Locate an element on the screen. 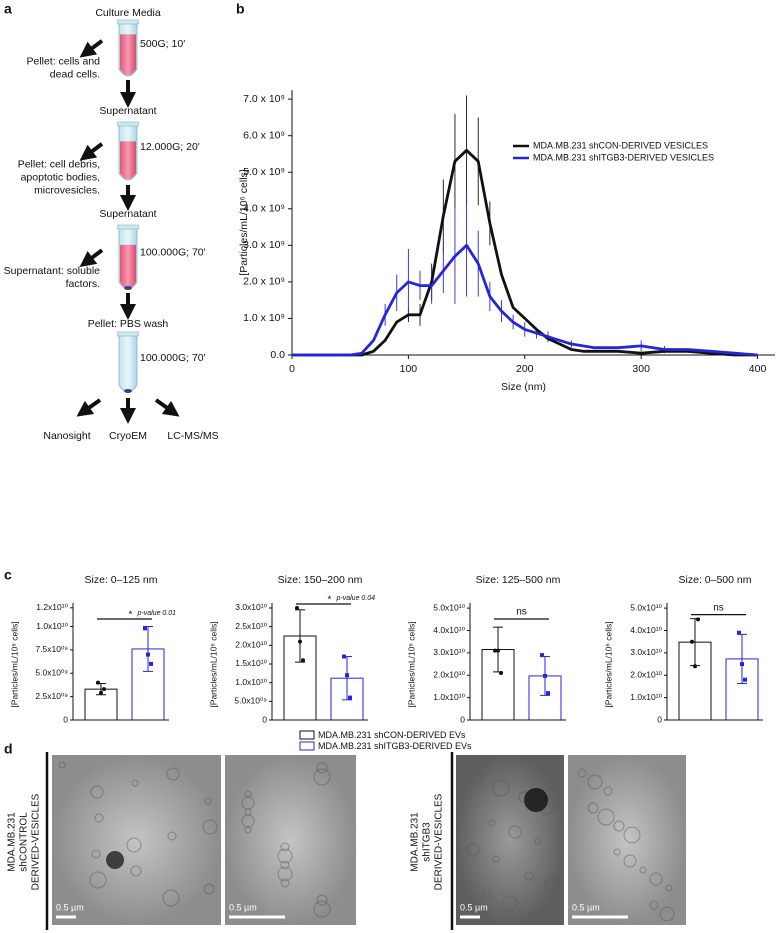 The height and width of the screenshot is (933, 780). group-label: MDA.MB.231 is located at coordinates (12, 842).